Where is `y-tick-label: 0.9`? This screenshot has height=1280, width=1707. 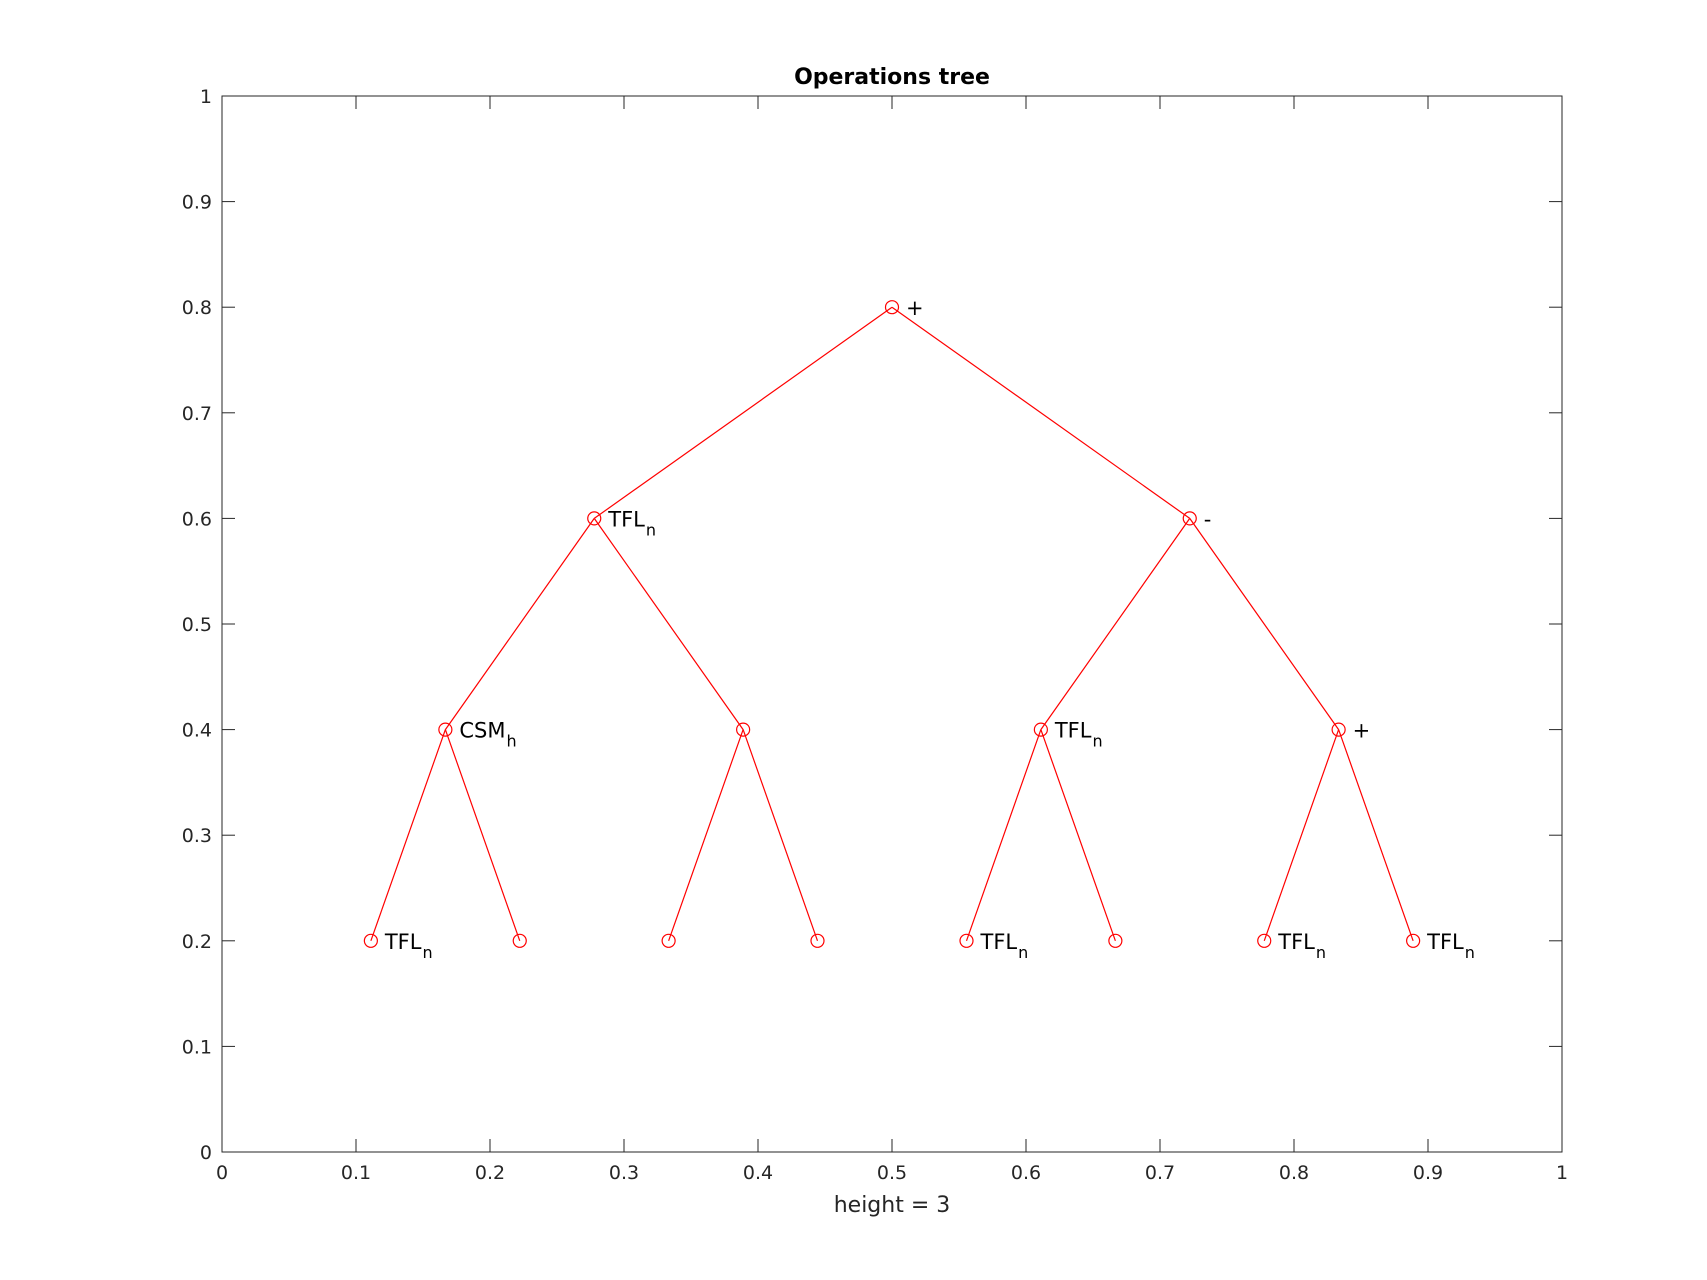 y-tick-label: 0.9 is located at coordinates (197, 203).